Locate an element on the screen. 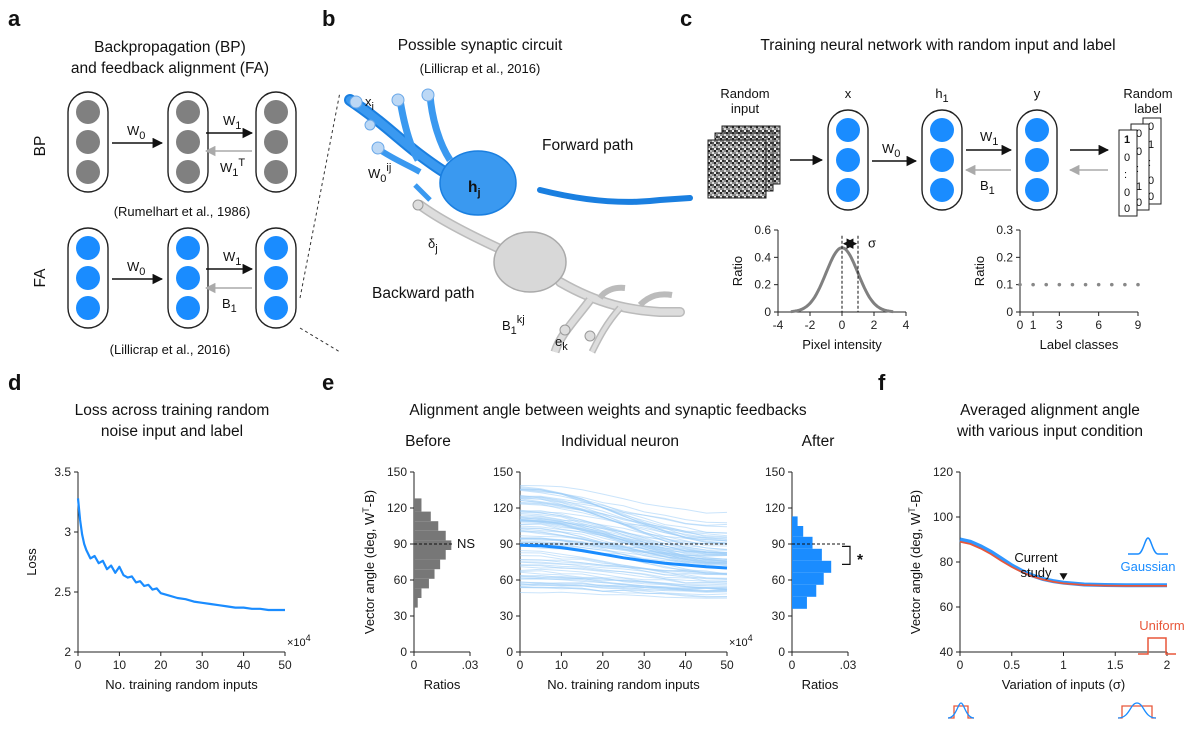  backward-soma is located at coordinates (530, 262).